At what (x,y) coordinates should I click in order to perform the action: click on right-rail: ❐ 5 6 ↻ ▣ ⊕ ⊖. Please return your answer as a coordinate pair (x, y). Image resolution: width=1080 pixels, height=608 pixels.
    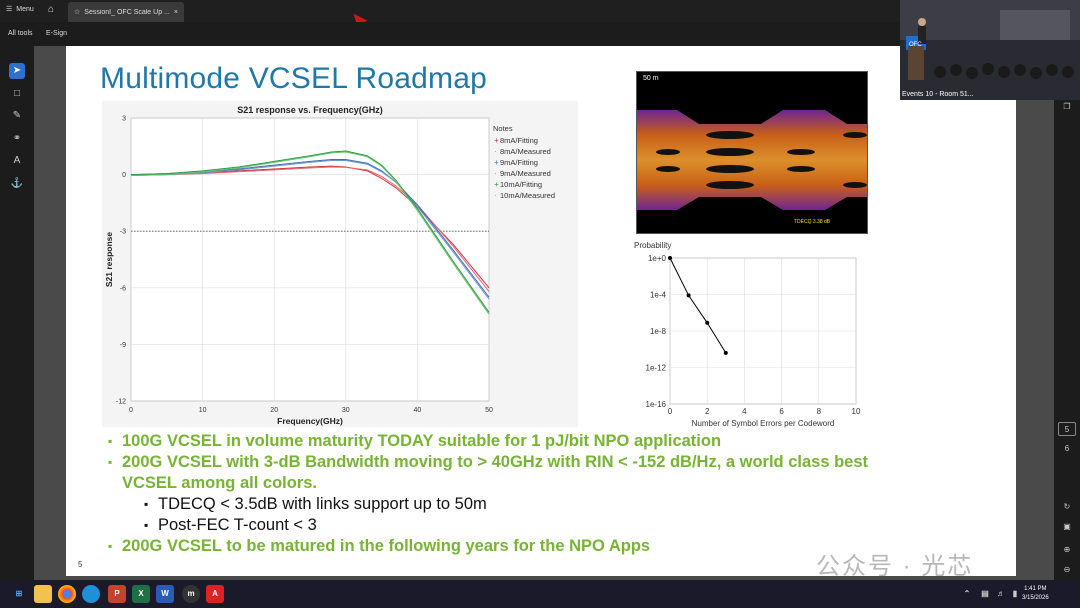
    Looking at the image, I should click on (1067, 340).